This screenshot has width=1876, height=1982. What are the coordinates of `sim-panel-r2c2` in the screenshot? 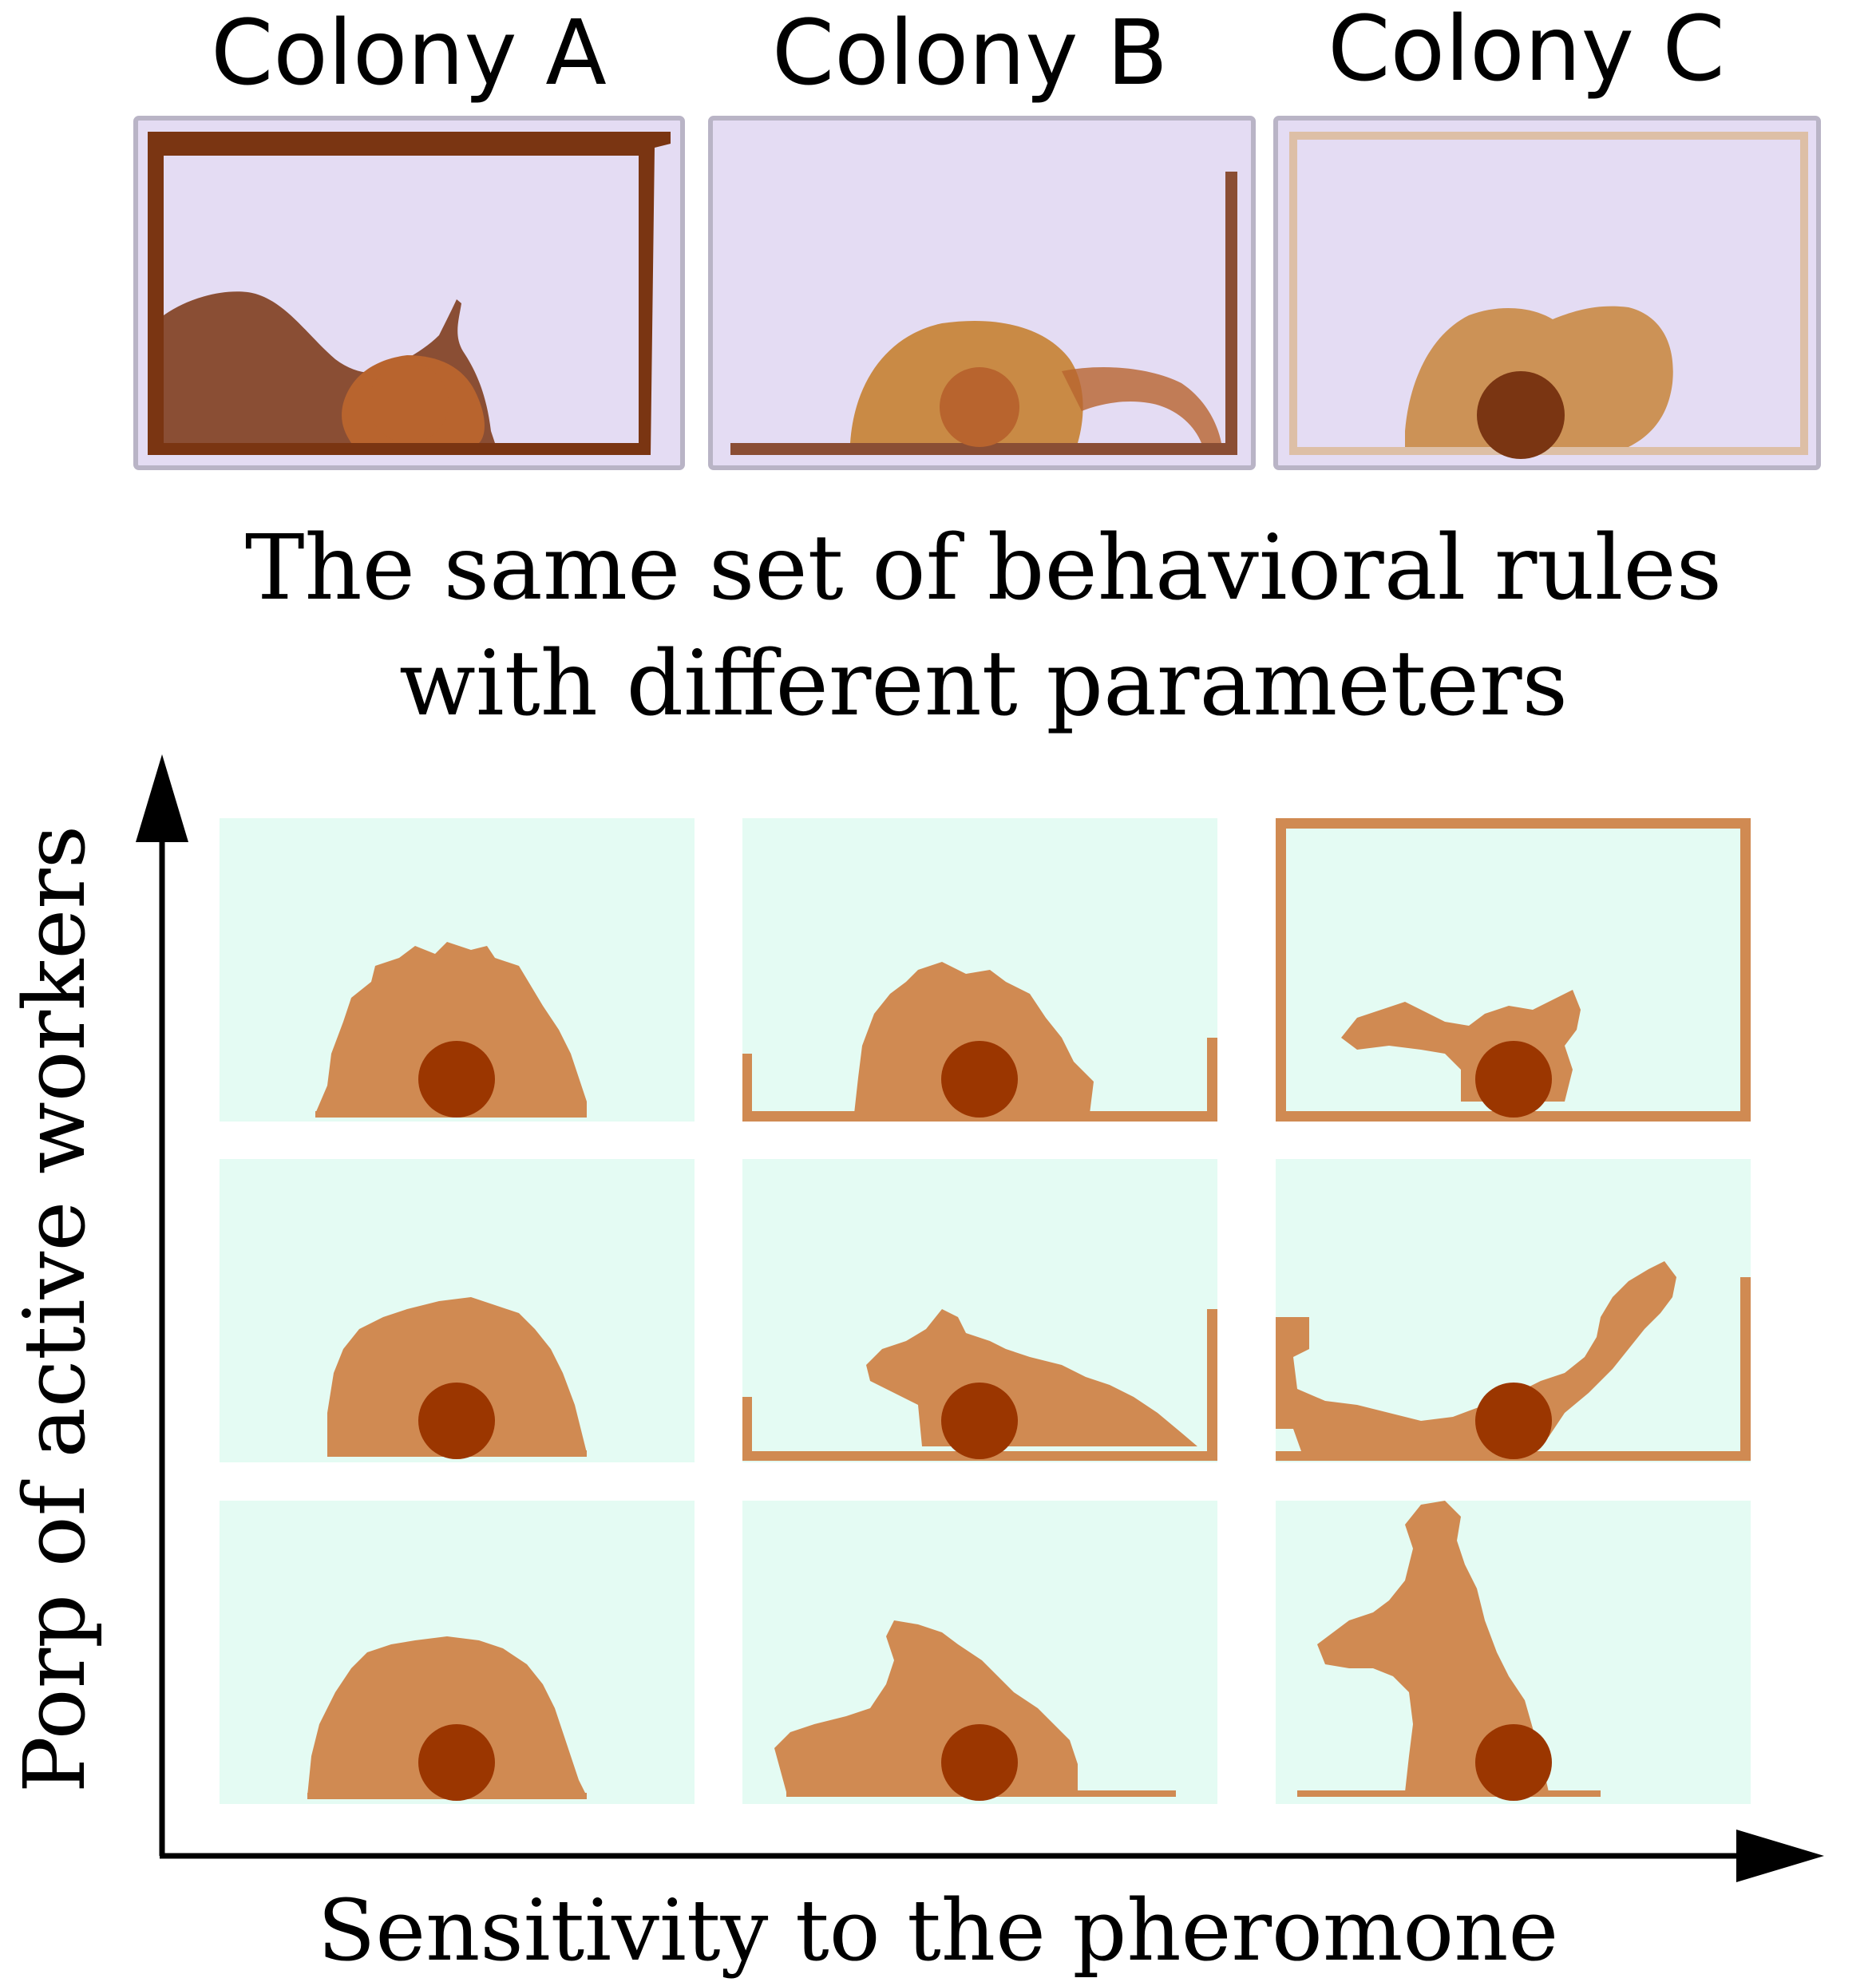 It's located at (979, 1310).